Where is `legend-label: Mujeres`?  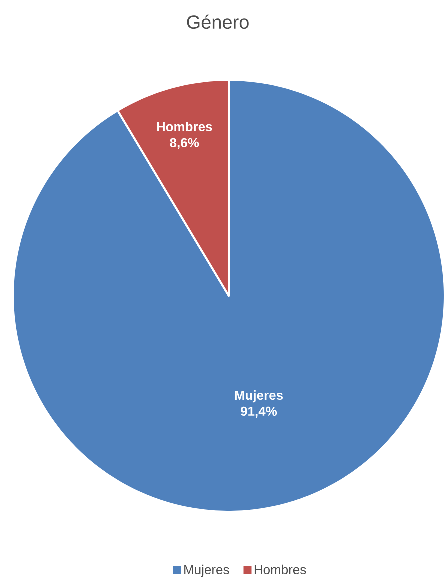
legend-label: Mujeres is located at coordinates (207, 571).